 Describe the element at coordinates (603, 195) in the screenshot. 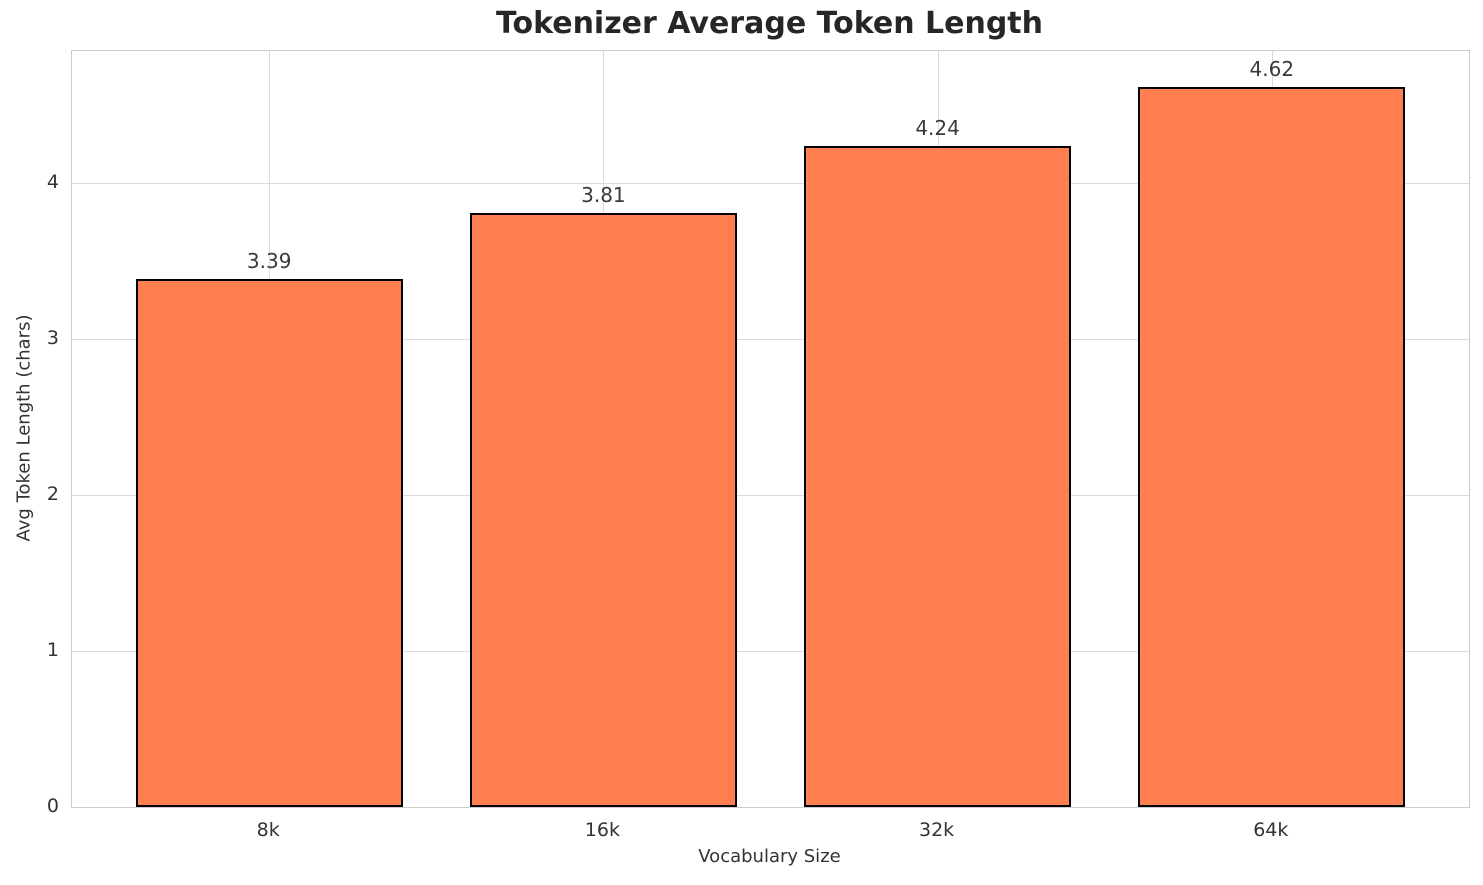

I see `bar-value-label: 3.81` at that location.